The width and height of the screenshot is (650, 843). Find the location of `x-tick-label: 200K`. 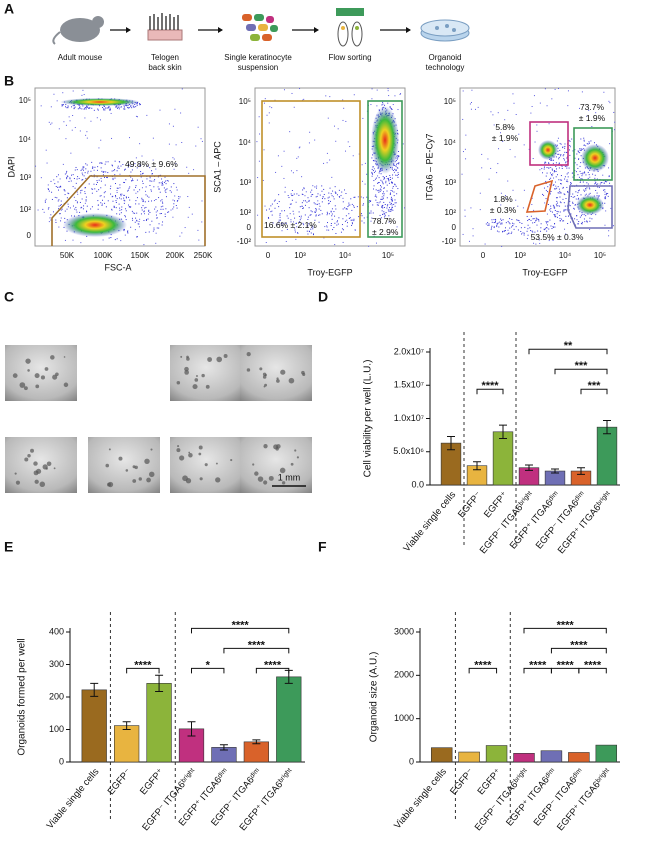

x-tick-label: 200K is located at coordinates (175, 255).